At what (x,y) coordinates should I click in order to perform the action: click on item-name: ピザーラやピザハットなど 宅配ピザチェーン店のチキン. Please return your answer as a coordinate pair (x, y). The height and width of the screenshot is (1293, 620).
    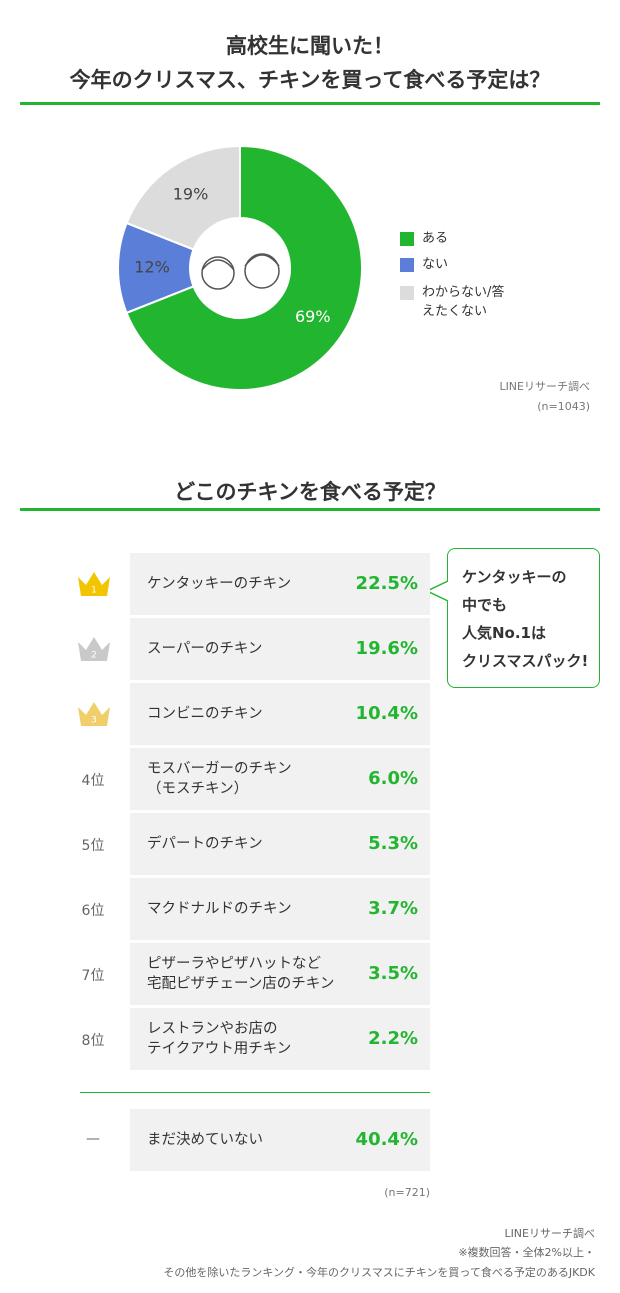
    Looking at the image, I should click on (241, 974).